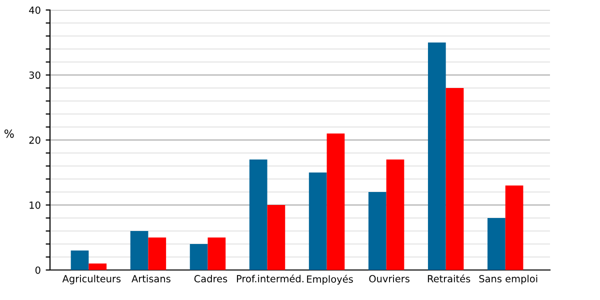 The height and width of the screenshot is (300, 600). I want to click on x-tick-label: Artisans, so click(151, 278).